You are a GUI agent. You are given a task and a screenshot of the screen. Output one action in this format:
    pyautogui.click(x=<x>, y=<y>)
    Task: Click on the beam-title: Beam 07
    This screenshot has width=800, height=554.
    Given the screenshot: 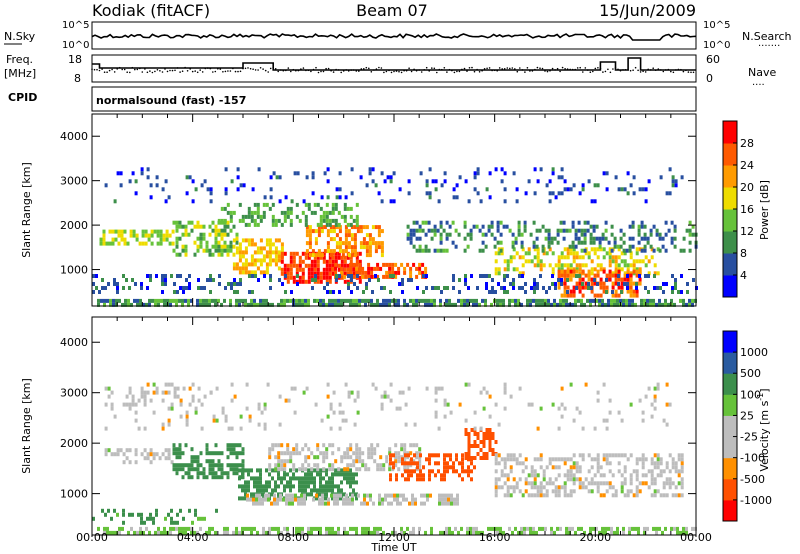 What is the action you would take?
    pyautogui.click(x=392, y=10)
    